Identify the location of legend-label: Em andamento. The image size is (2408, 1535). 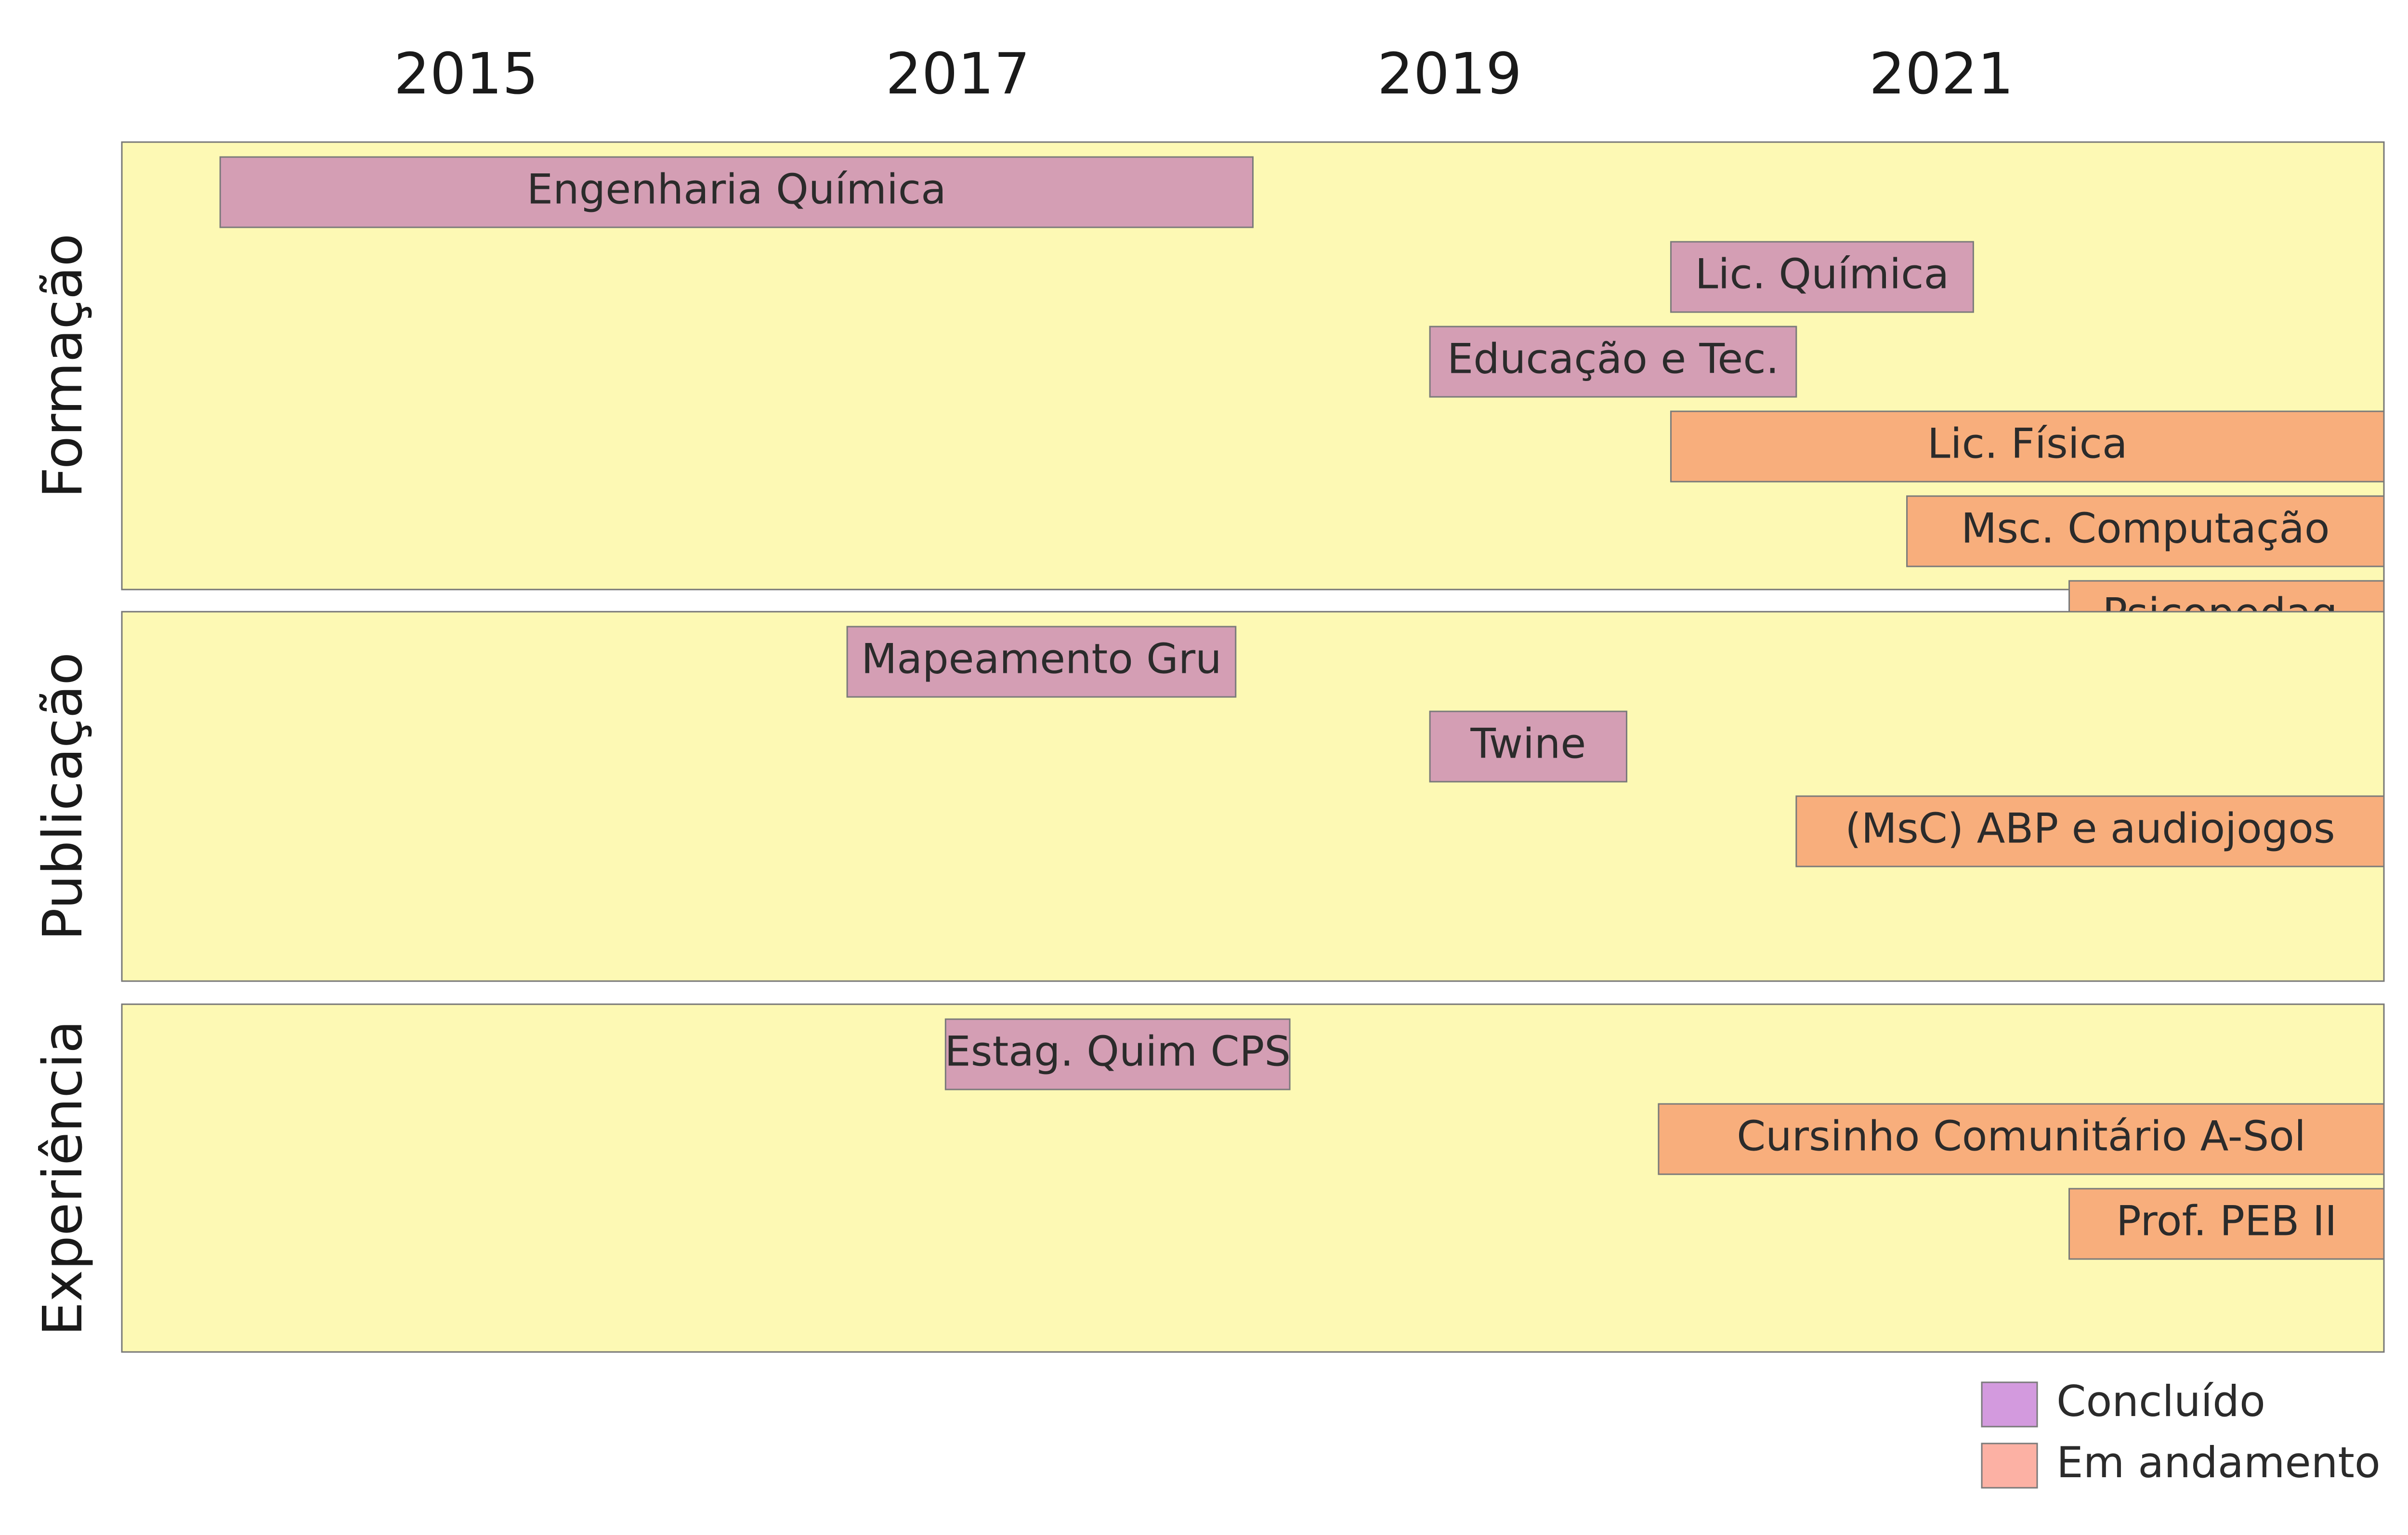
(2218, 1462).